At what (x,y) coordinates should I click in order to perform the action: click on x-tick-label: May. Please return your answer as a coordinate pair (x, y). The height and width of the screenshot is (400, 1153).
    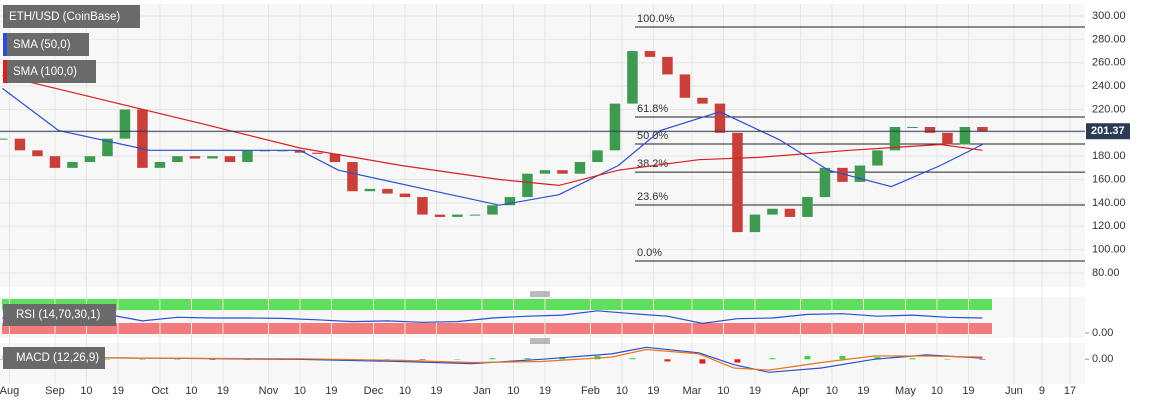
    Looking at the image, I should click on (905, 391).